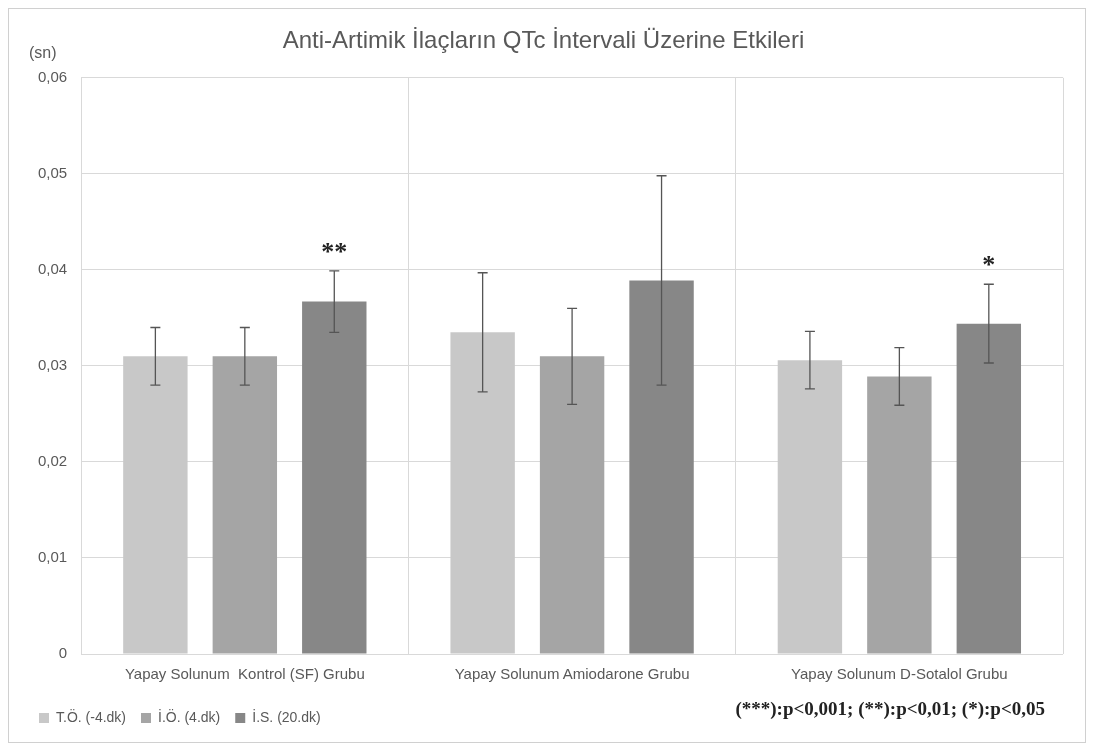  Describe the element at coordinates (52, 172) in the screenshot. I see `y-tick-label: 0,05` at that location.